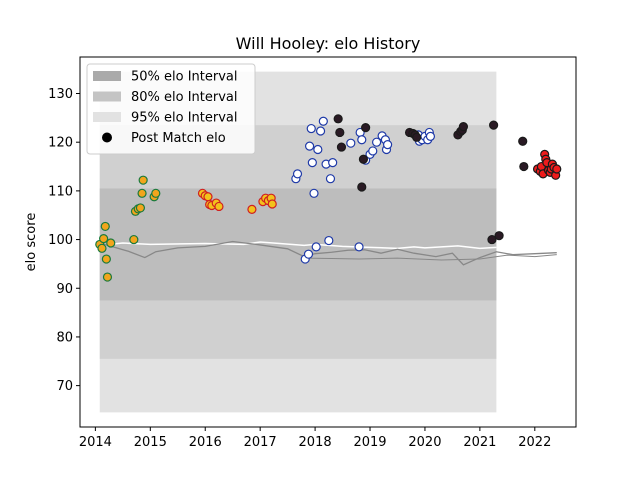 The width and height of the screenshot is (640, 480). What do you see at coordinates (184, 118) in the screenshot?
I see `legend-label-2: 95% elo Interval` at bounding box center [184, 118].